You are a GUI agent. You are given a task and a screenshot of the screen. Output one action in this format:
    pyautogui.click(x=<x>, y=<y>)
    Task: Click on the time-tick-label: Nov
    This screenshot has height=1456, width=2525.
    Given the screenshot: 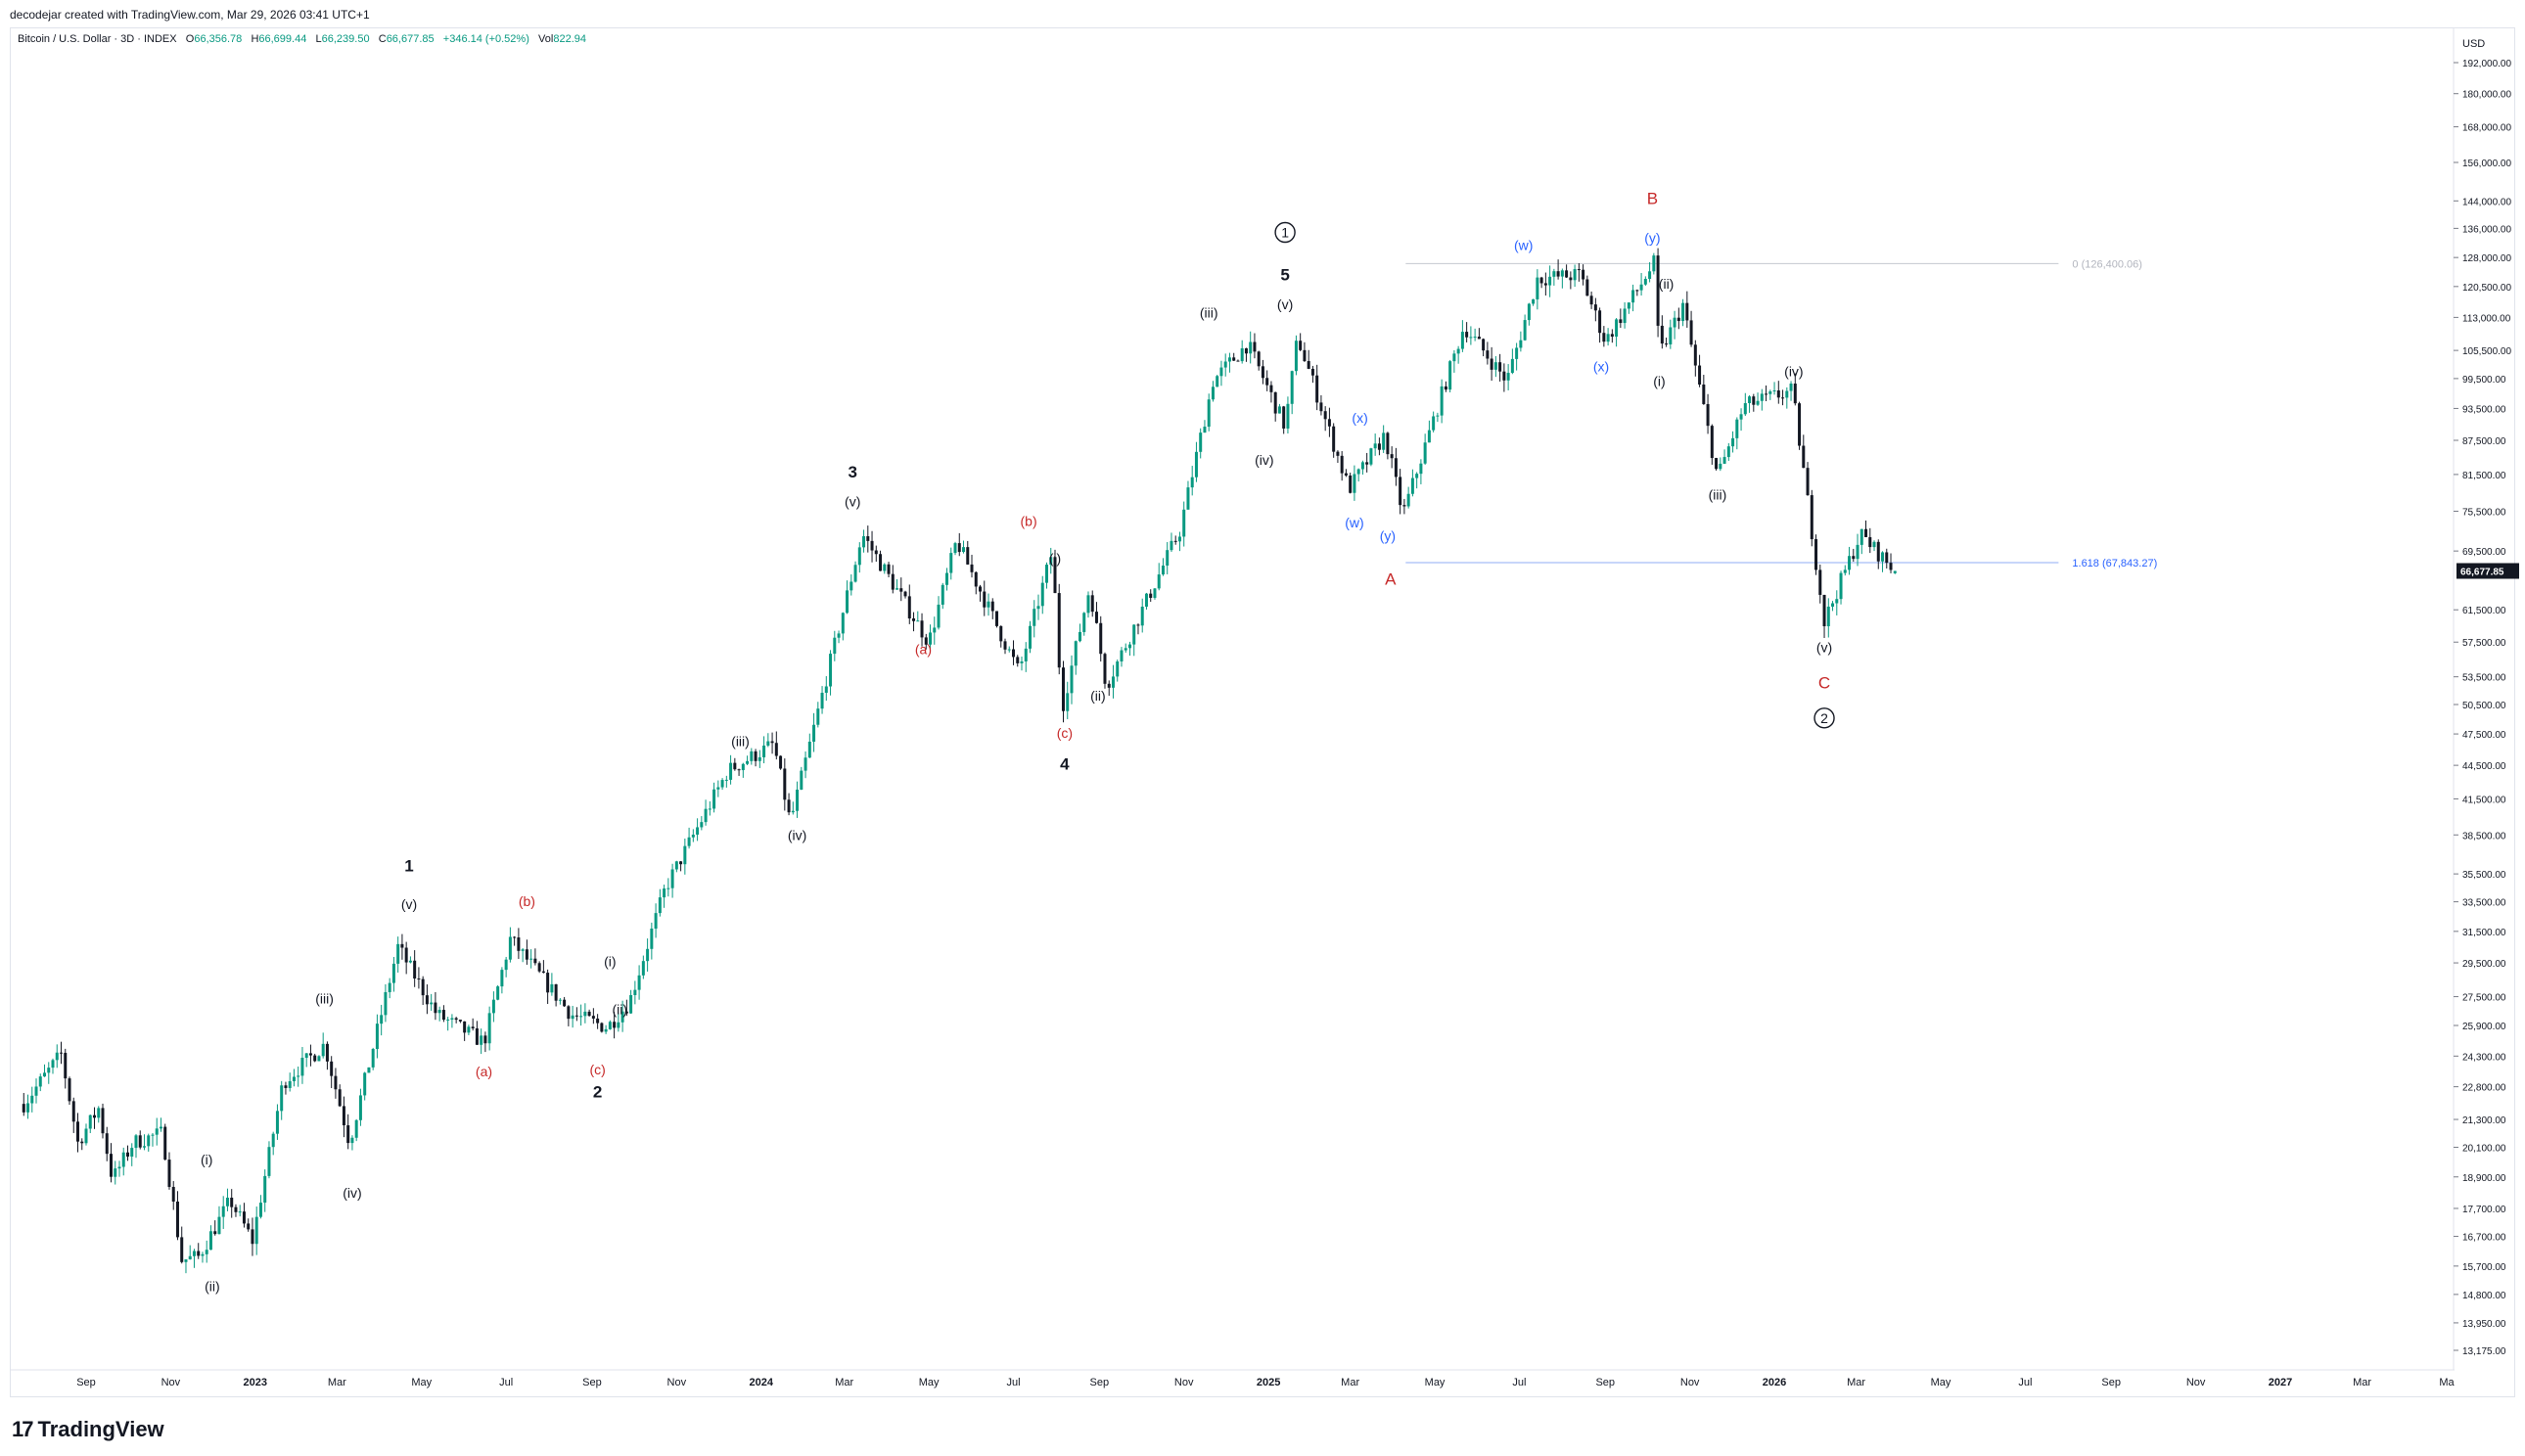 What is the action you would take?
    pyautogui.click(x=2196, y=1382)
    